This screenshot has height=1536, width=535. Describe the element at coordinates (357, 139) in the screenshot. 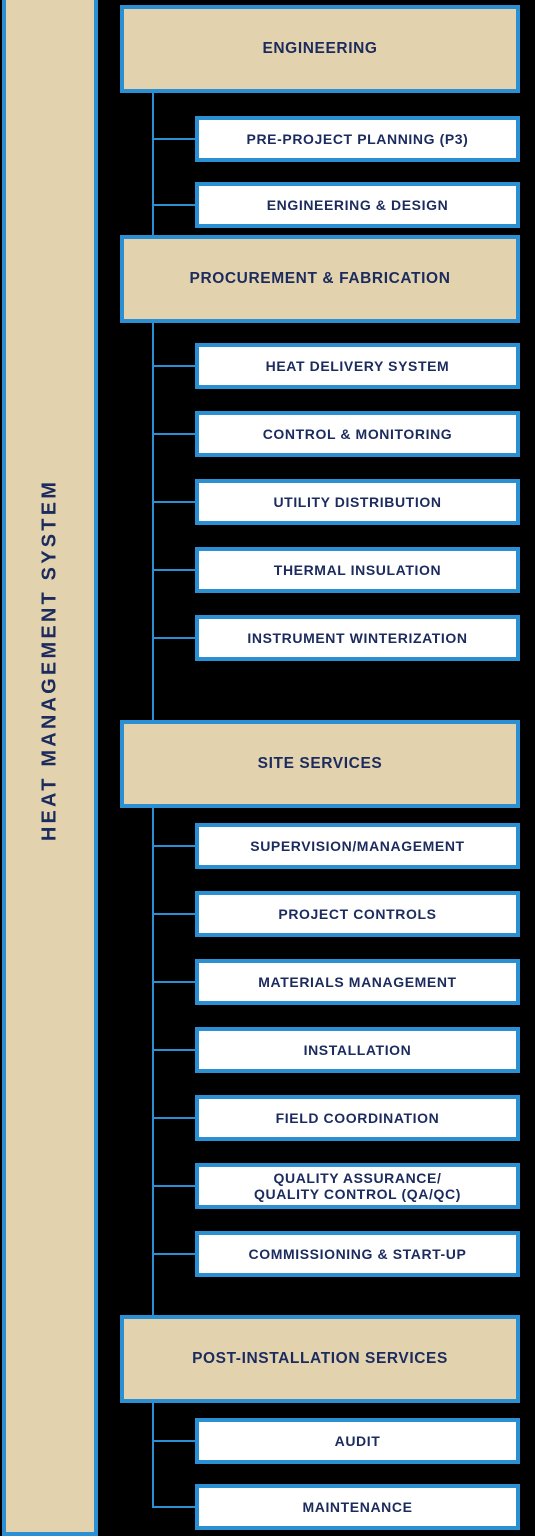

I see `section-item: PRE-PROJECT PLANNING (P3)` at that location.